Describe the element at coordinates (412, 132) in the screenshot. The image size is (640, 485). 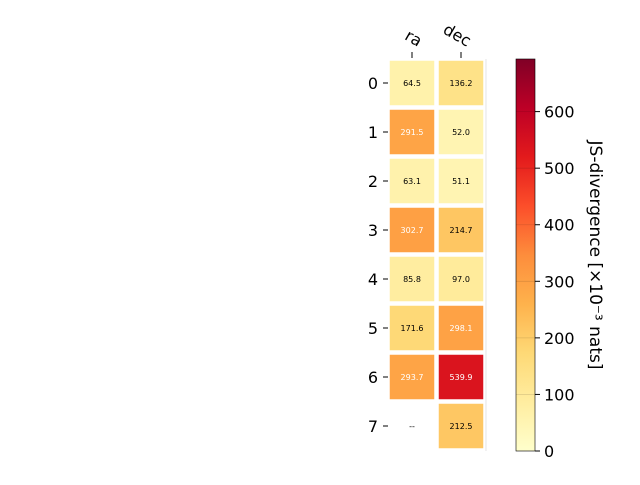
I see `cell-value-label: 291.5` at that location.